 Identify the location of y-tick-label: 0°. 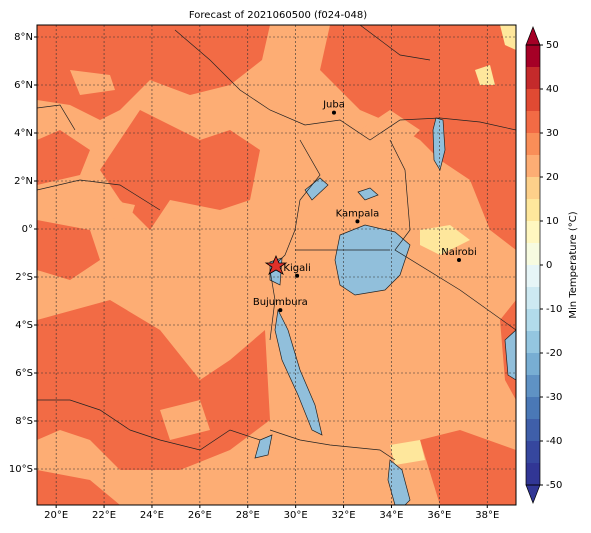
(27, 229).